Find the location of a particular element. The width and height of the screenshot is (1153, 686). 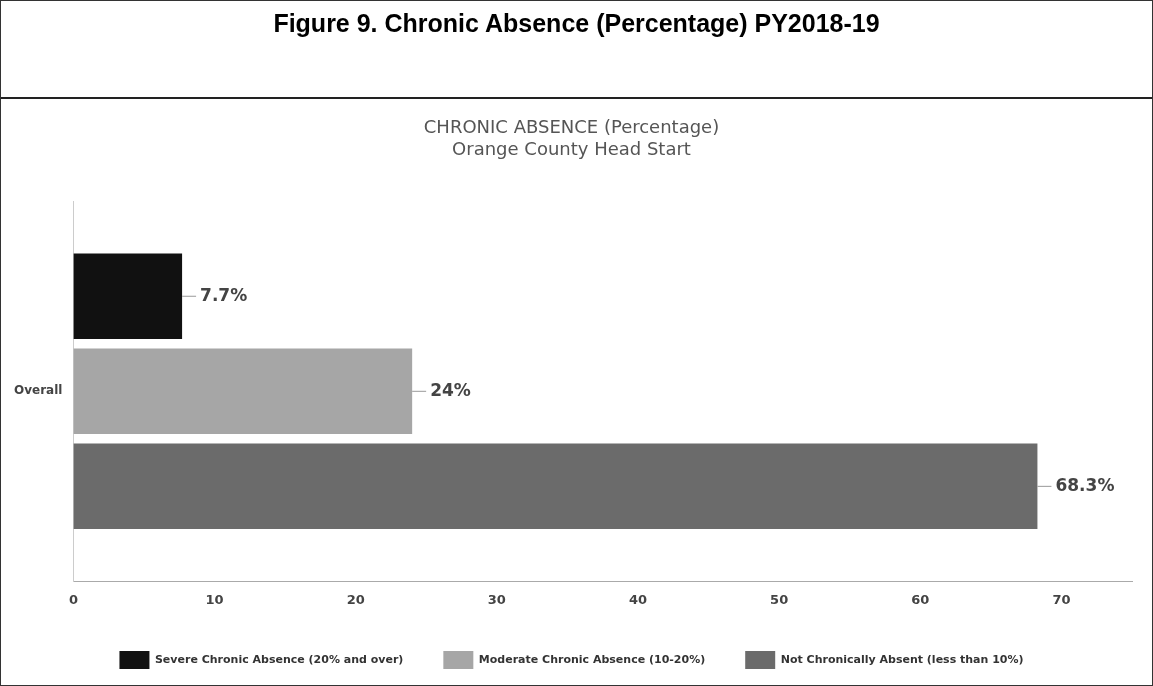

x-tick-label: 40 is located at coordinates (638, 599).